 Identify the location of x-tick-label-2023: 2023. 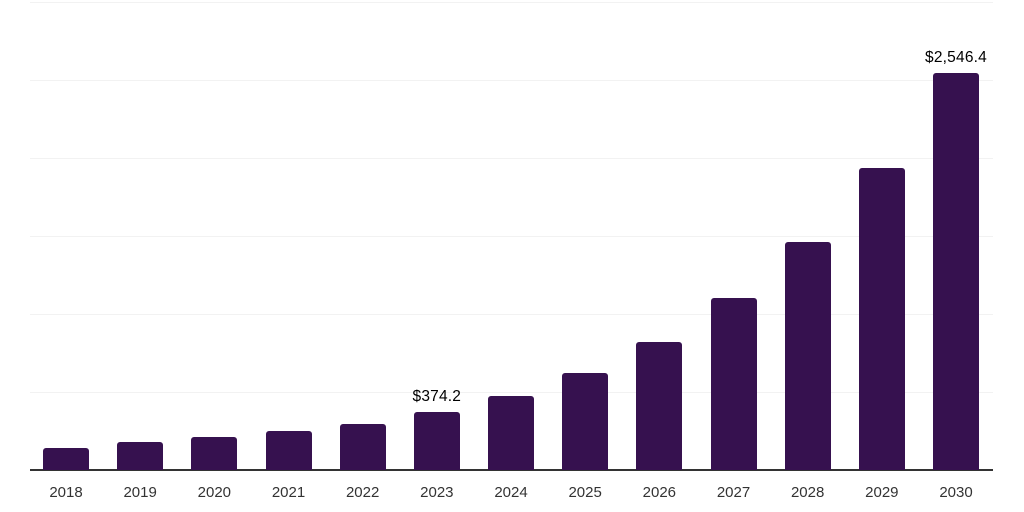
(437, 492).